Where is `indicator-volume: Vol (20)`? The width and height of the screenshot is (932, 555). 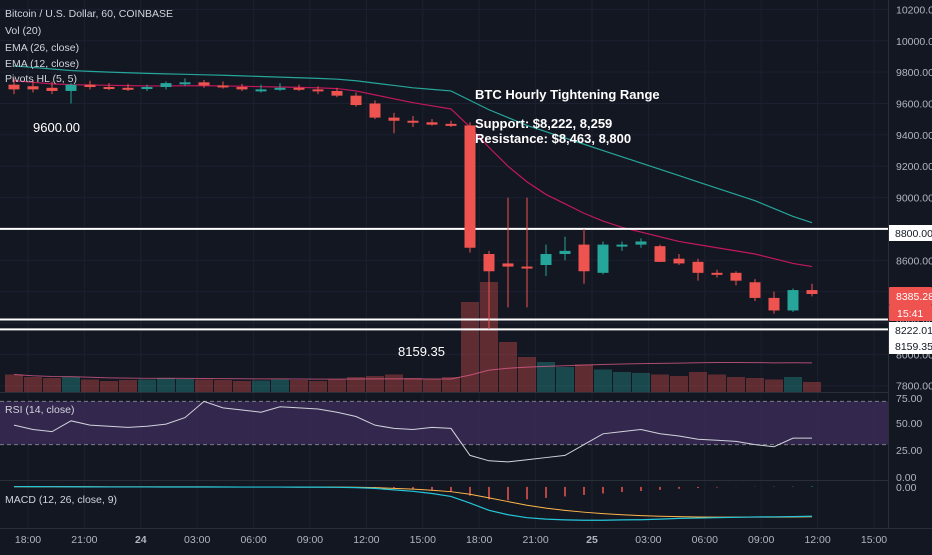 indicator-volume: Vol (20) is located at coordinates (23, 31).